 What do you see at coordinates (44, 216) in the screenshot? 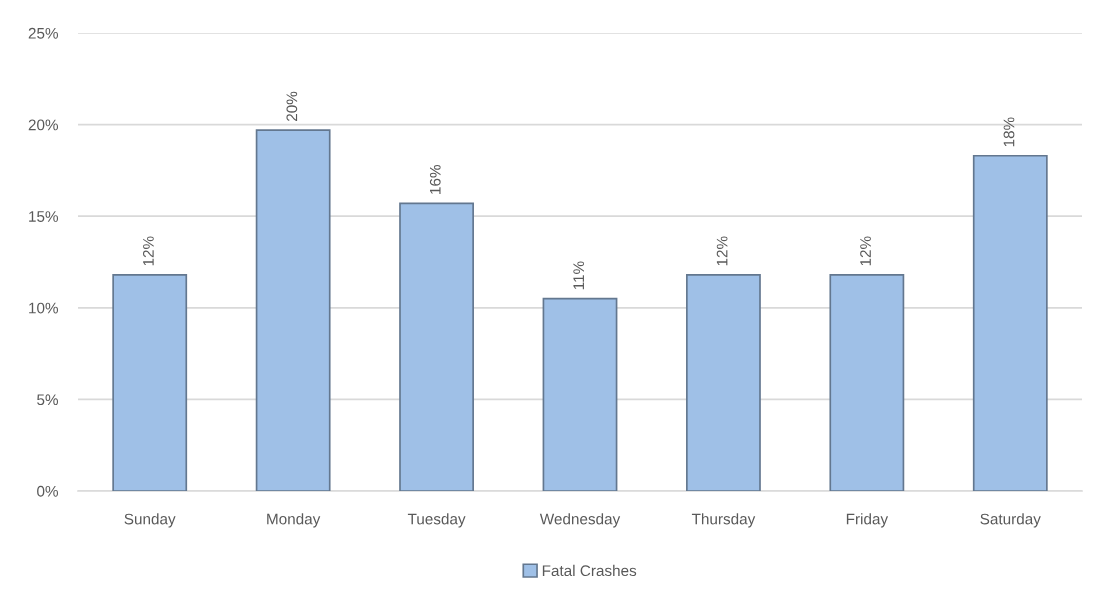
I see `y-tick-label: 15%` at bounding box center [44, 216].